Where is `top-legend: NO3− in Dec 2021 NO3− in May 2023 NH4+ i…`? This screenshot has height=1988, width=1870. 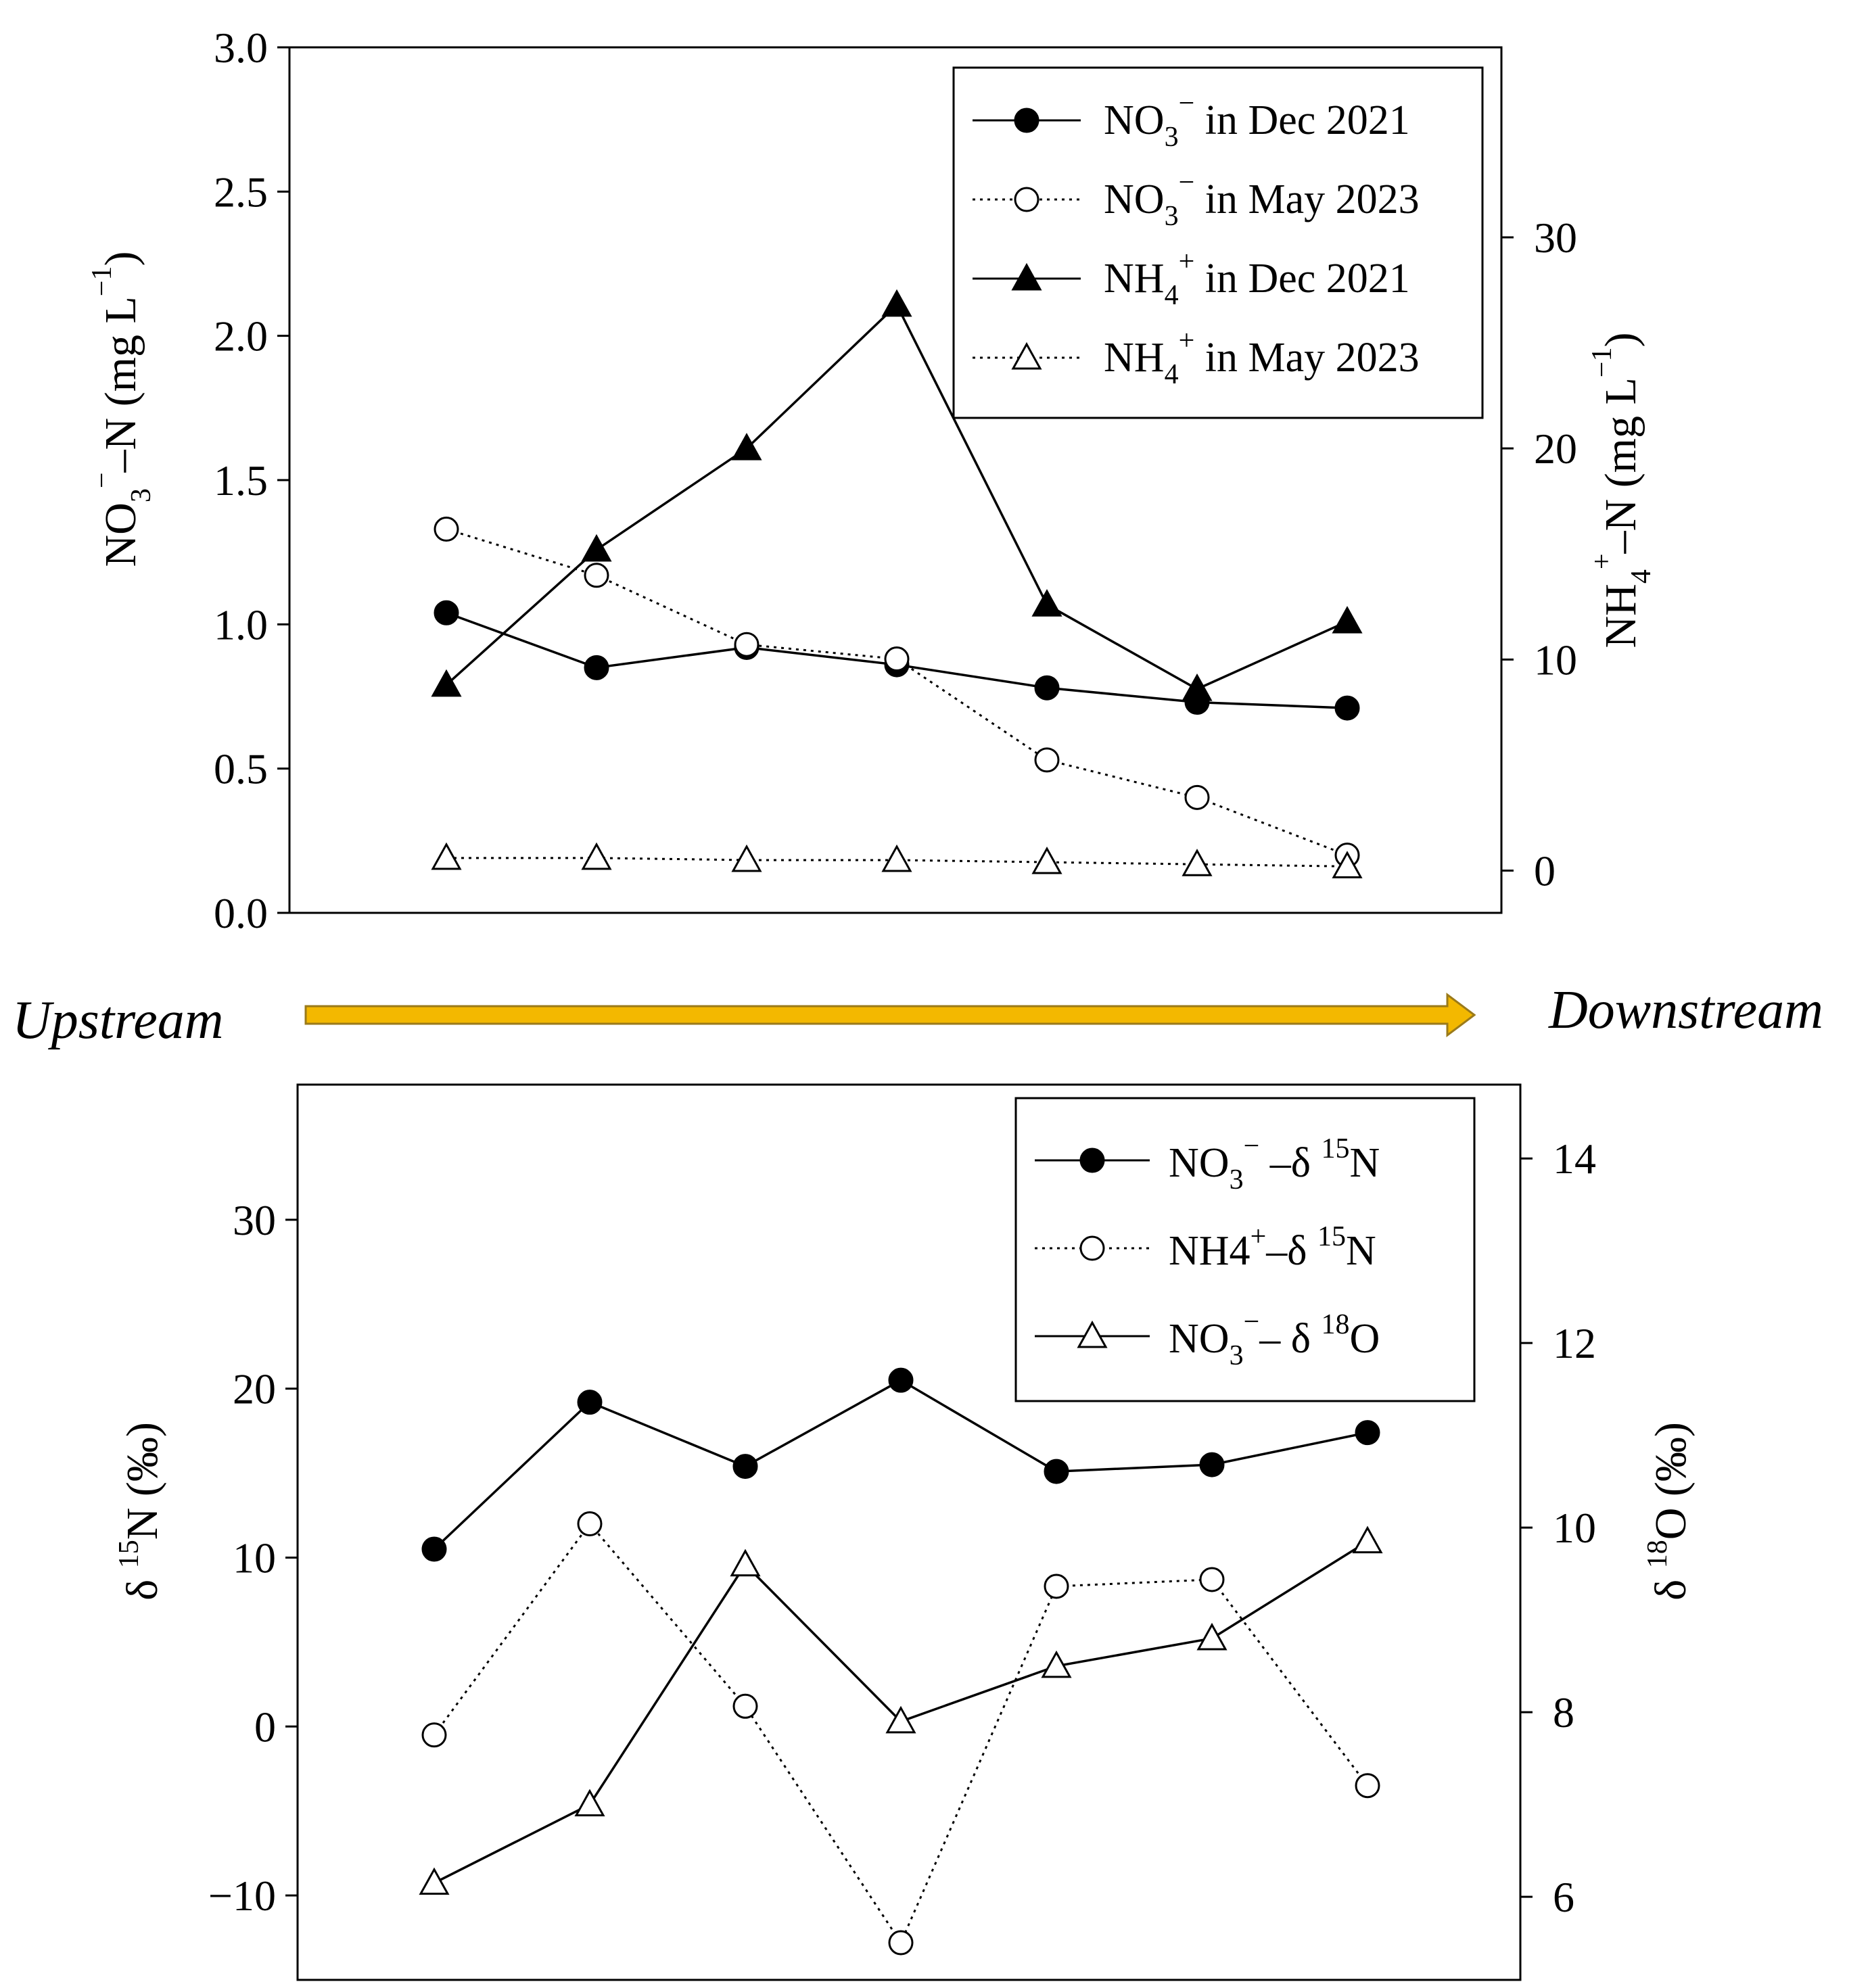
top-legend: NO3− in Dec 2021 NO3− in May 2023 NH4+ i… is located at coordinates (1218, 243).